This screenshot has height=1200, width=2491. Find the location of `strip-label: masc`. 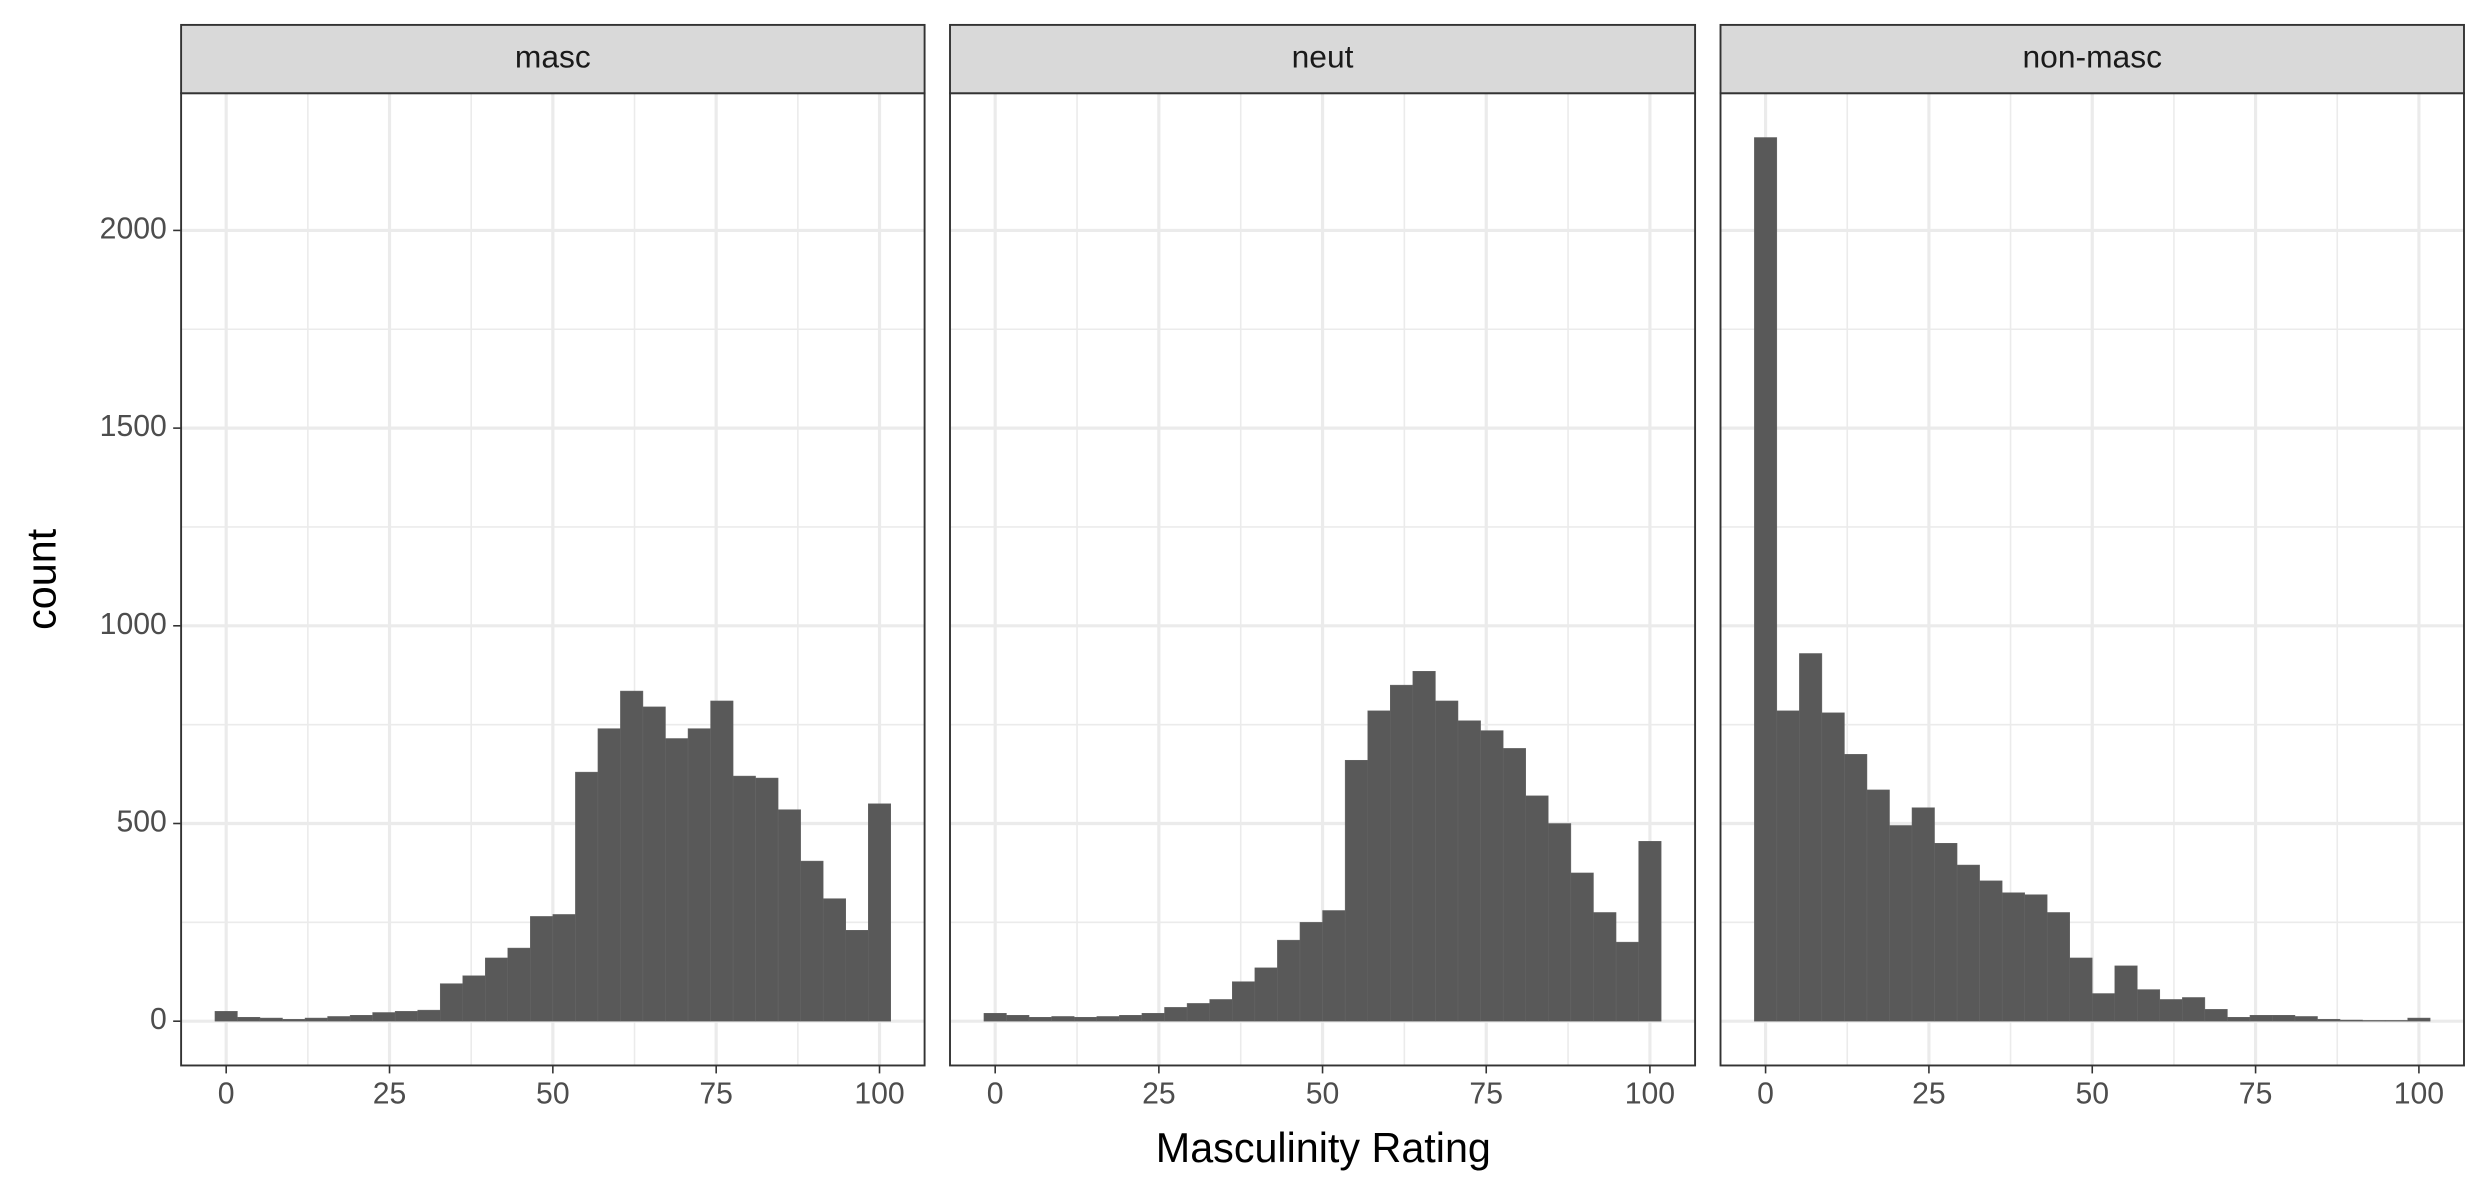

strip-label: masc is located at coordinates (553, 56).